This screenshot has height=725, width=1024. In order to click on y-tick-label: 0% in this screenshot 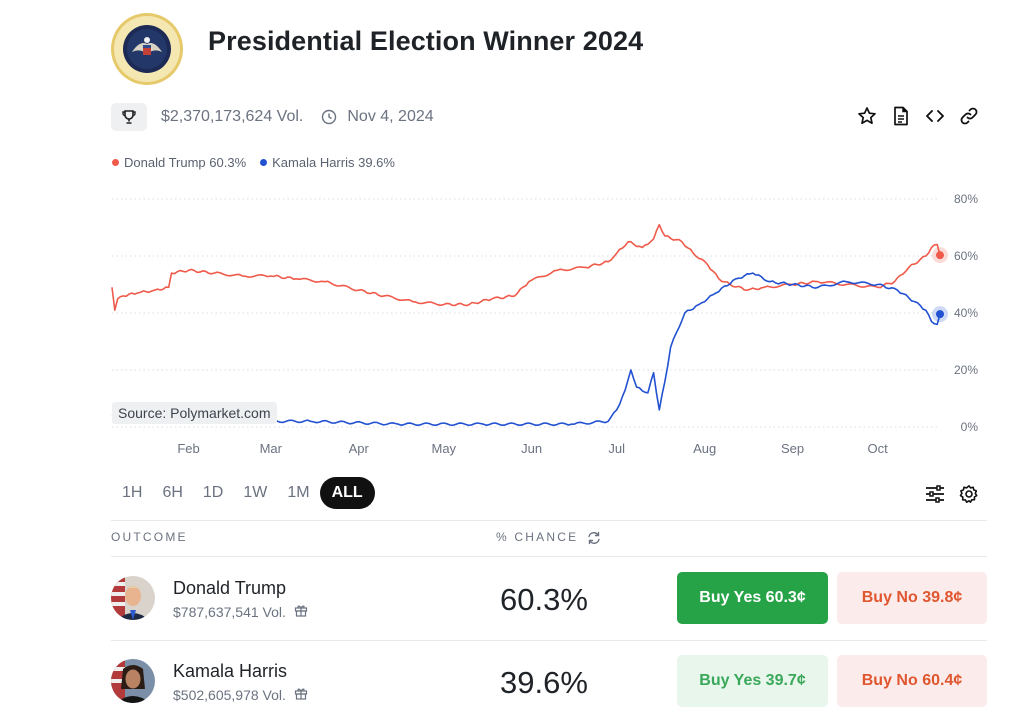, I will do `click(970, 427)`.